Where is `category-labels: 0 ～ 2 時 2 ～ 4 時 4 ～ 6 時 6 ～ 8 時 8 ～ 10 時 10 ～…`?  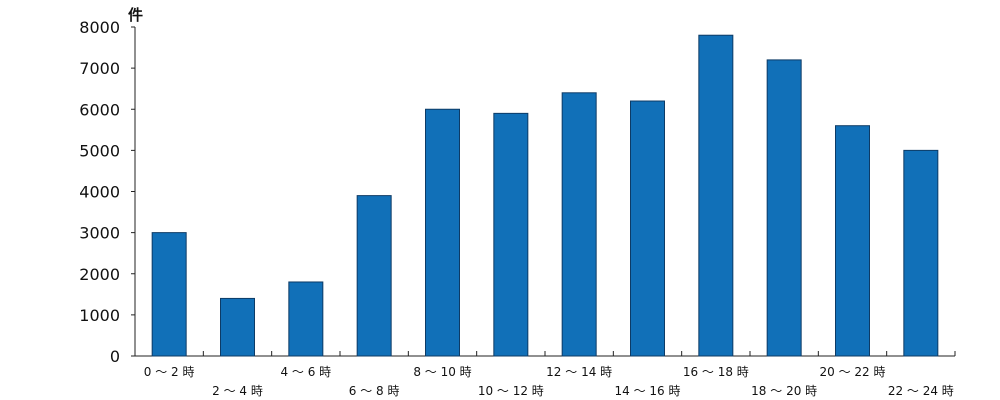 category-labels: 0 ～ 2 時 2 ～ 4 時 4 ～ 6 時 6 ～ 8 時 8 ～ 10 時 10 ～… is located at coordinates (549, 381).